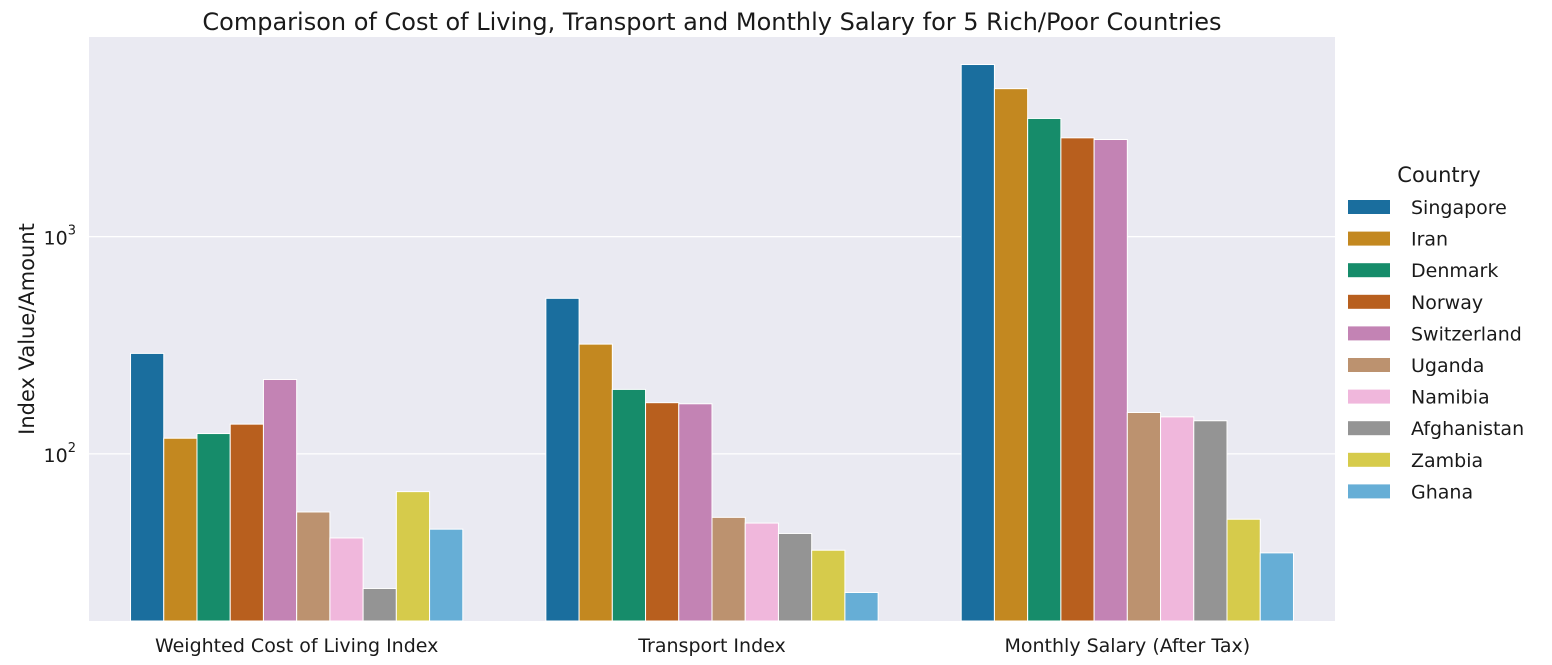  I want to click on y-axis-ticks: 10² 10³, so click(60, 345).